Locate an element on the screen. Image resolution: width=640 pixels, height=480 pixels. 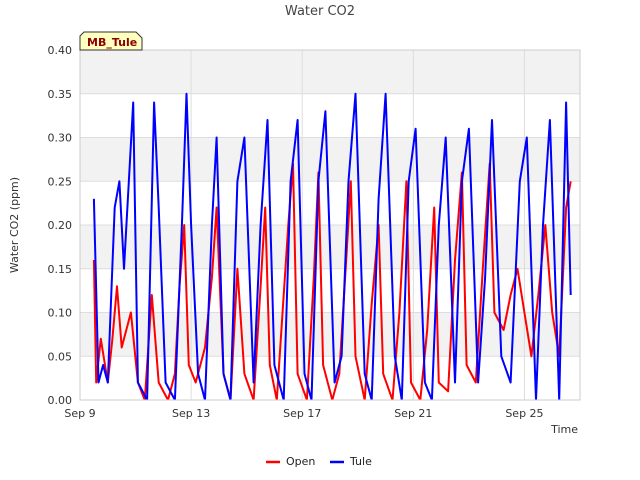
y-tick-label: 0.25 is located at coordinates (60, 181).